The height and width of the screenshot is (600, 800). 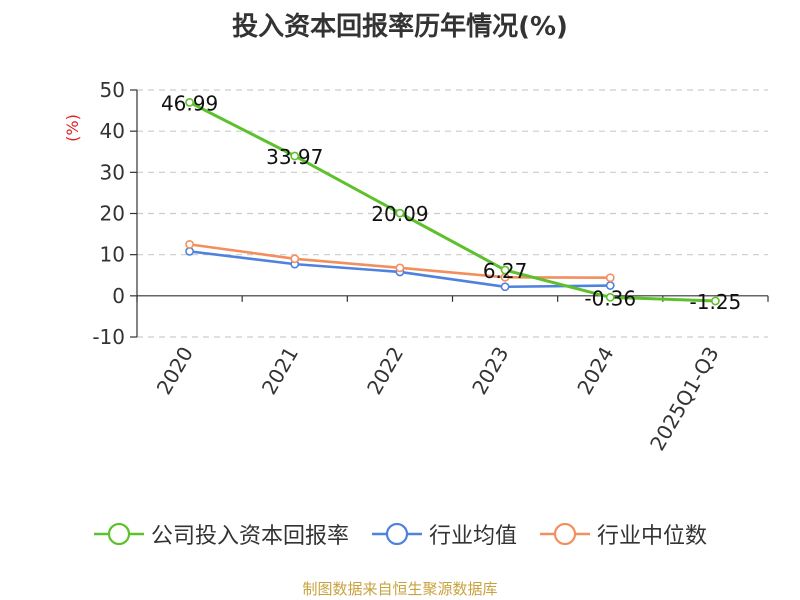 I want to click on data-label: -1.25, so click(x=716, y=302).